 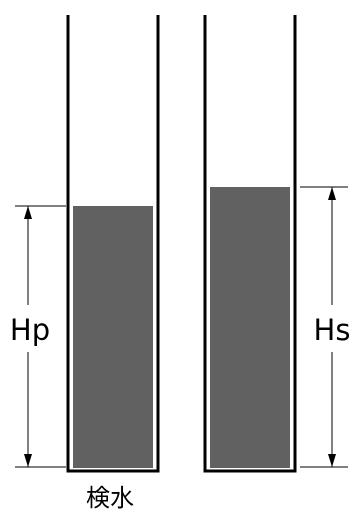 I want to click on hp-arrowhead-down, so click(x=28, y=460).